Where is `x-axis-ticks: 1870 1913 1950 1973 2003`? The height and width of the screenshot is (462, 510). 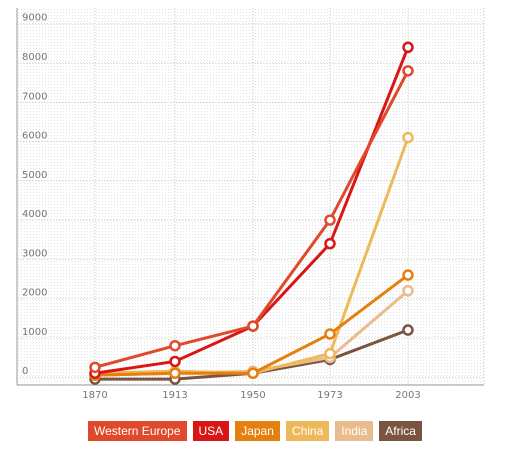
x-axis-ticks: 1870 1913 1950 1973 2003 is located at coordinates (251, 395).